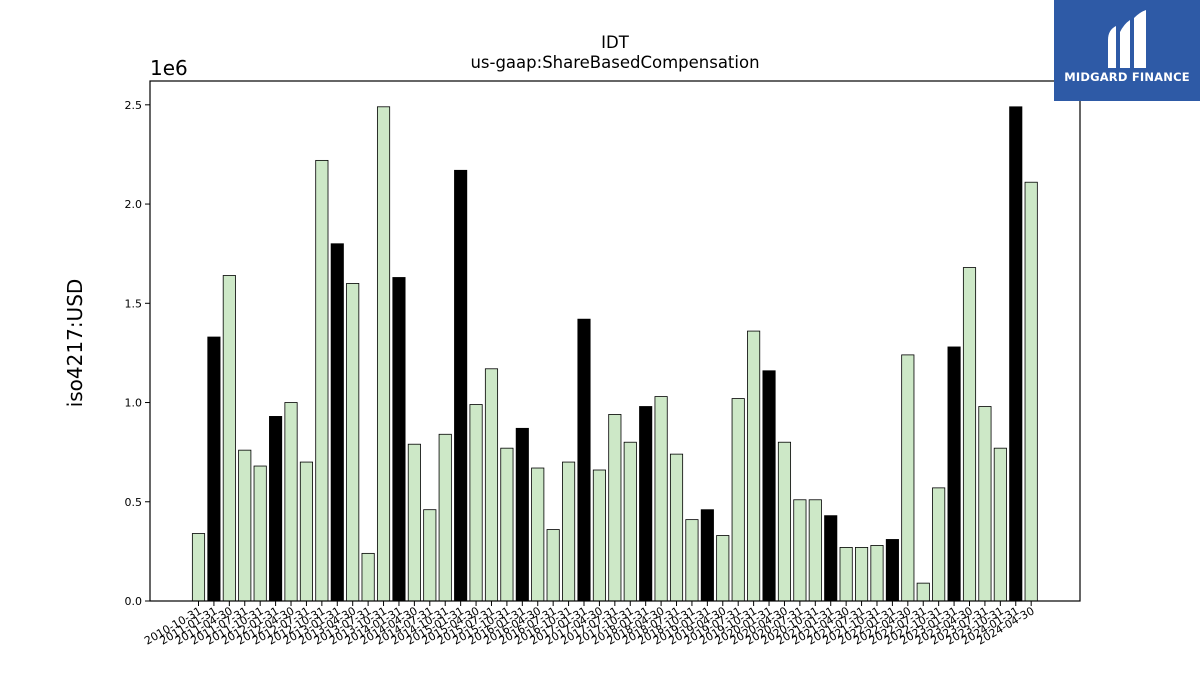 The height and width of the screenshot is (675, 1200). Describe the element at coordinates (134, 303) in the screenshot. I see `y-tick-label: 1.5` at that location.